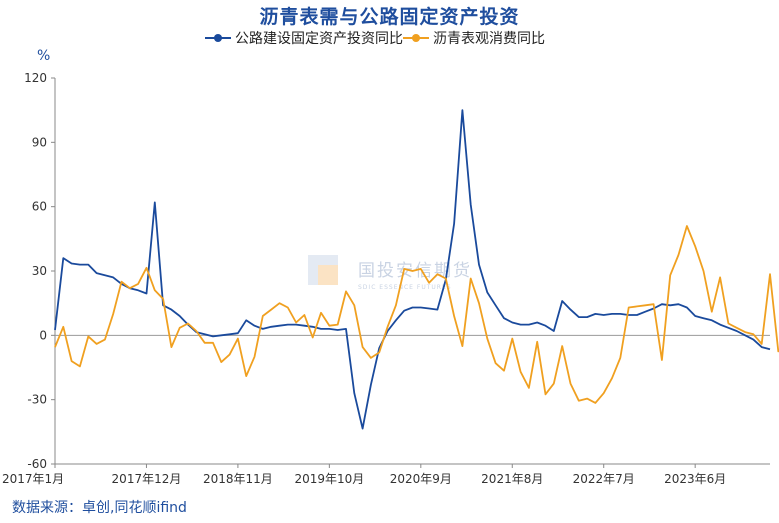 The width and height of the screenshot is (779, 523). Describe the element at coordinates (44, 56) in the screenshot. I see `y-axis-unit: %` at that location.